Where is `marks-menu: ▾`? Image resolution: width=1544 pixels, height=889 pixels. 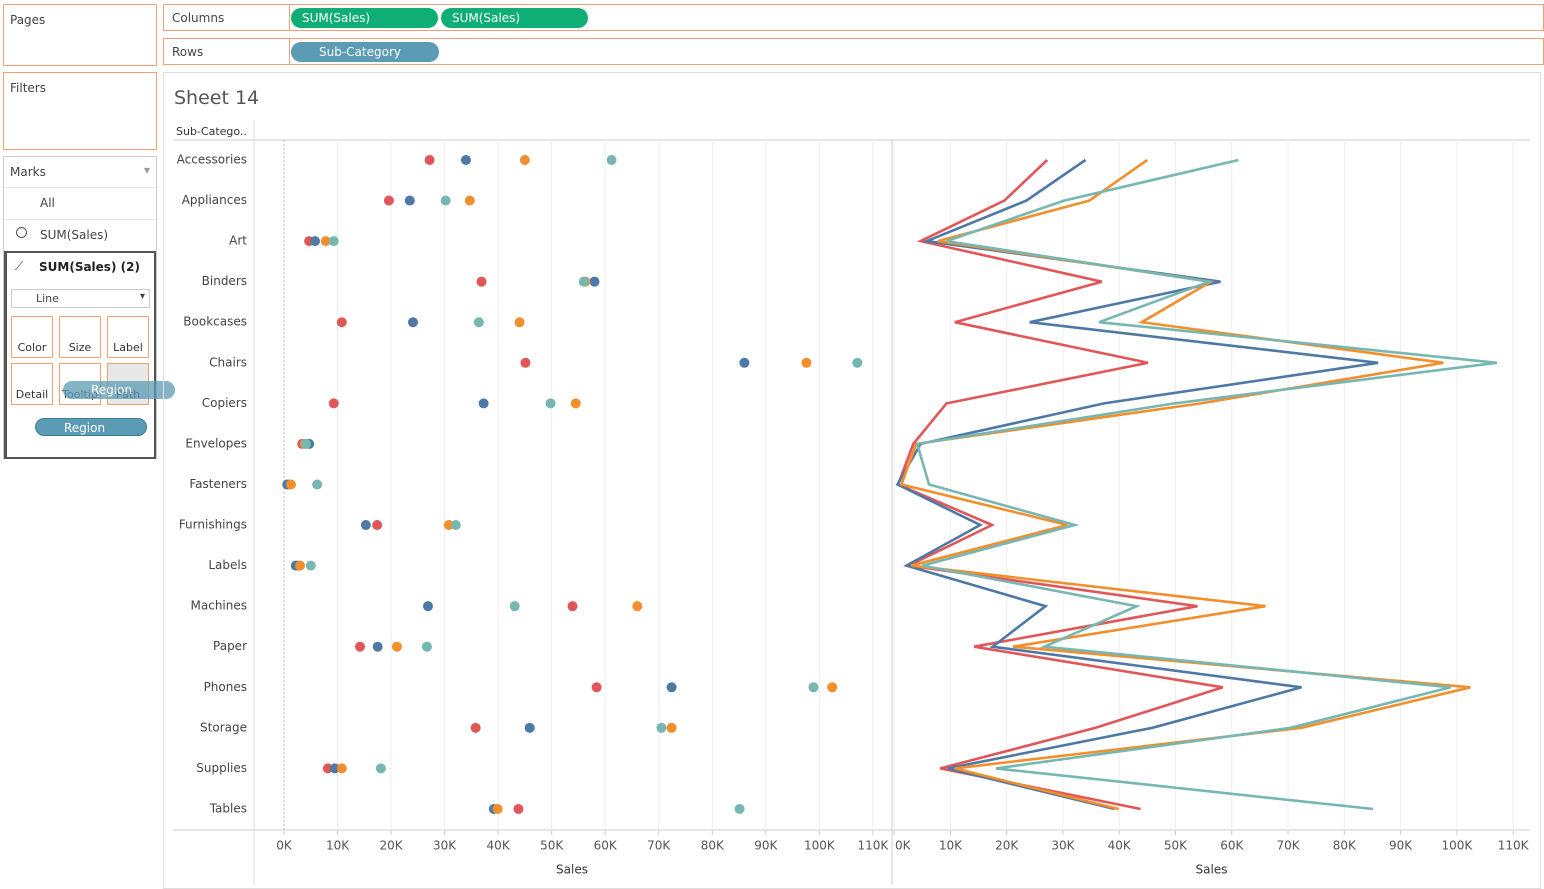 marks-menu: ▾ is located at coordinates (147, 170).